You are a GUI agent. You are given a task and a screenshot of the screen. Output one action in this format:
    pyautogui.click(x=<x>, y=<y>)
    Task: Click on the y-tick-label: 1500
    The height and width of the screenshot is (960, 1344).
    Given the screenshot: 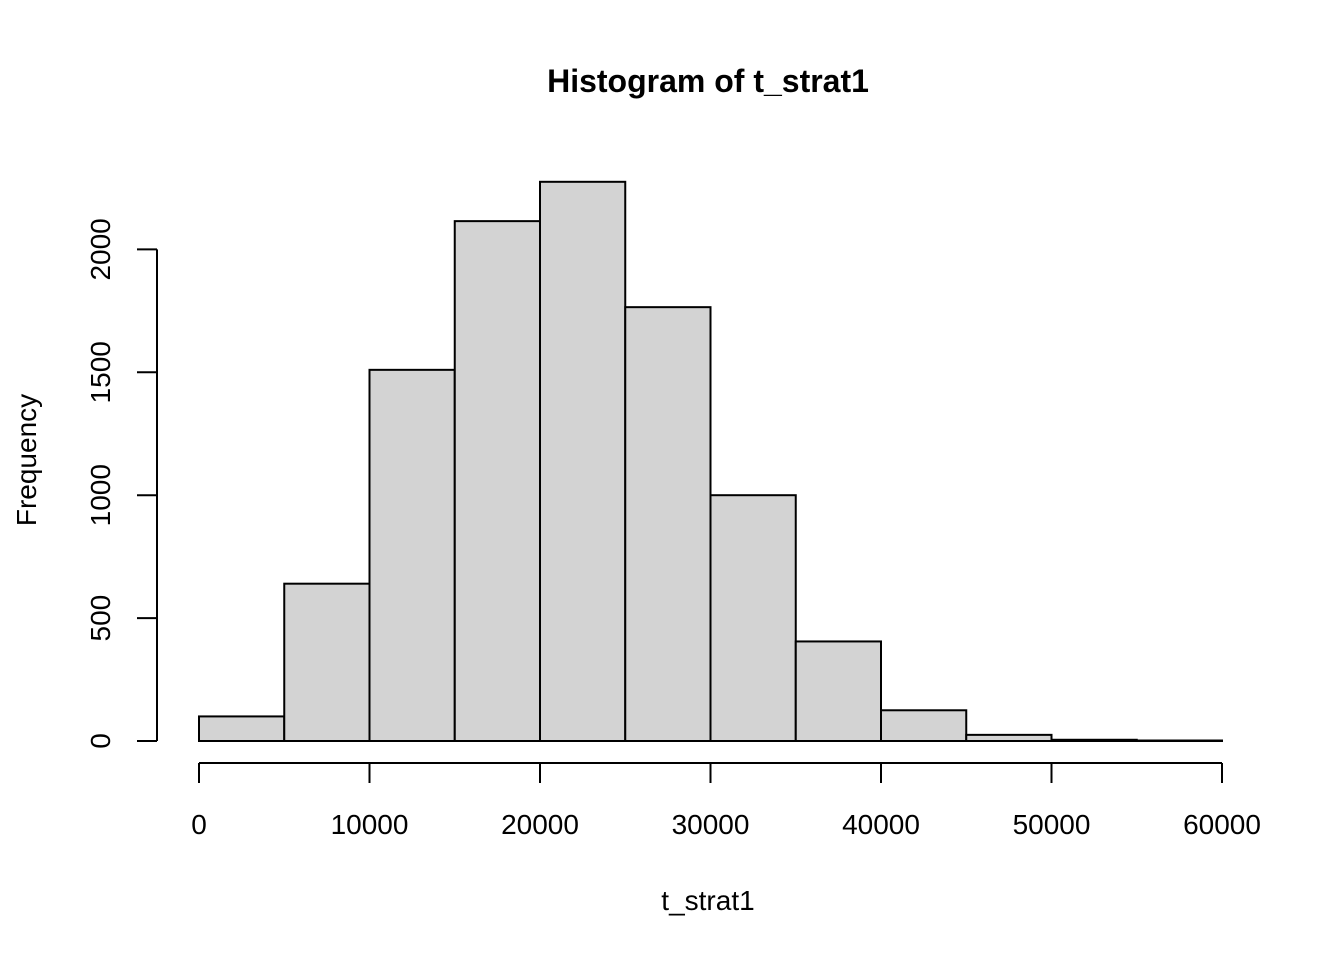 What is the action you would take?
    pyautogui.click(x=100, y=372)
    